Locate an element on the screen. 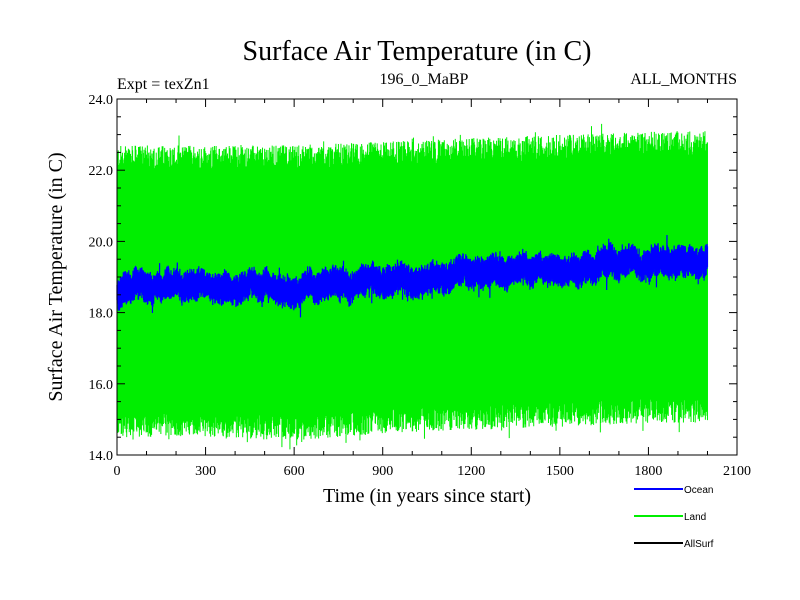  x-tick-label: 1200 is located at coordinates (471, 471).